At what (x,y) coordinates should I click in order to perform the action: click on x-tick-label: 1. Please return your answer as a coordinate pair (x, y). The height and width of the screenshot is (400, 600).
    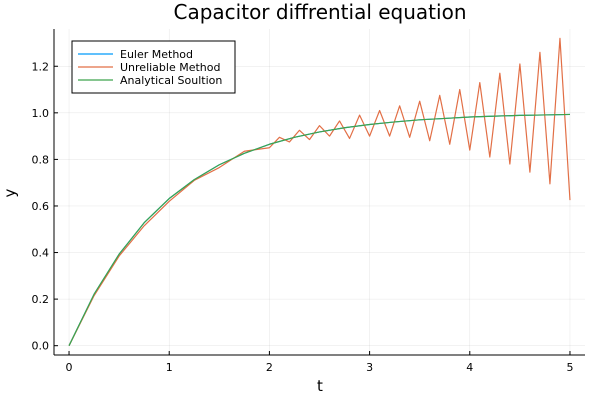
    Looking at the image, I should click on (169, 367).